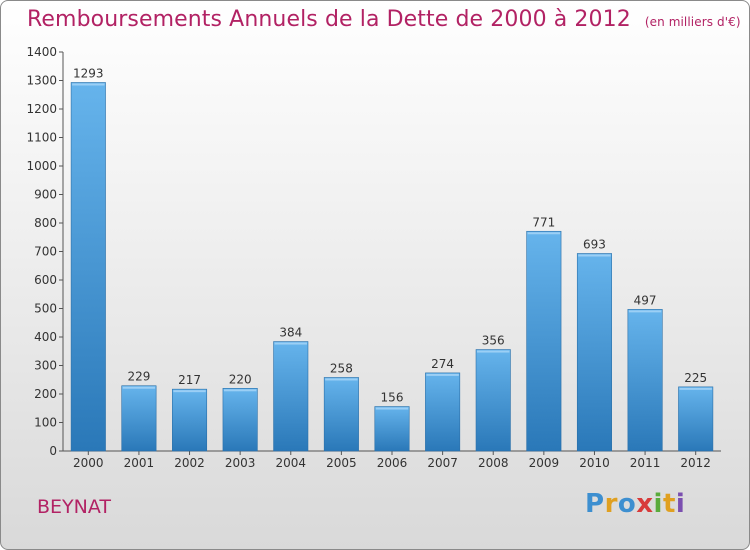 The image size is (750, 550). What do you see at coordinates (692, 22) in the screenshot?
I see `unit-note: (en milliers d'€)` at bounding box center [692, 22].